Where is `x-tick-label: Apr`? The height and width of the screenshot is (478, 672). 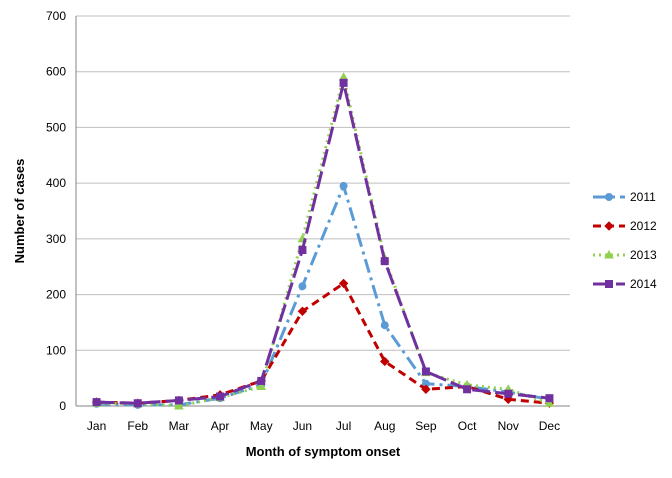
x-tick-label: Apr is located at coordinates (220, 426).